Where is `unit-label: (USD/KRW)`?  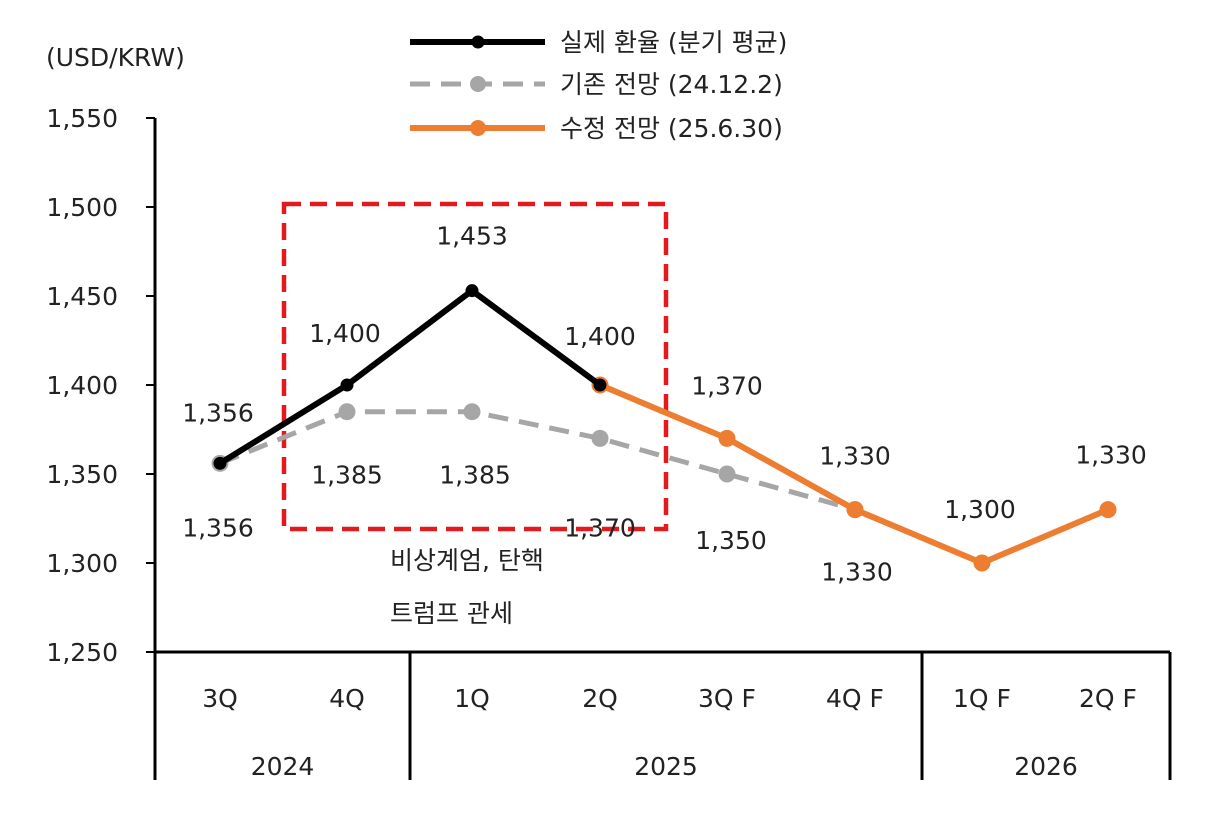
unit-label: (USD/KRW) is located at coordinates (115, 57).